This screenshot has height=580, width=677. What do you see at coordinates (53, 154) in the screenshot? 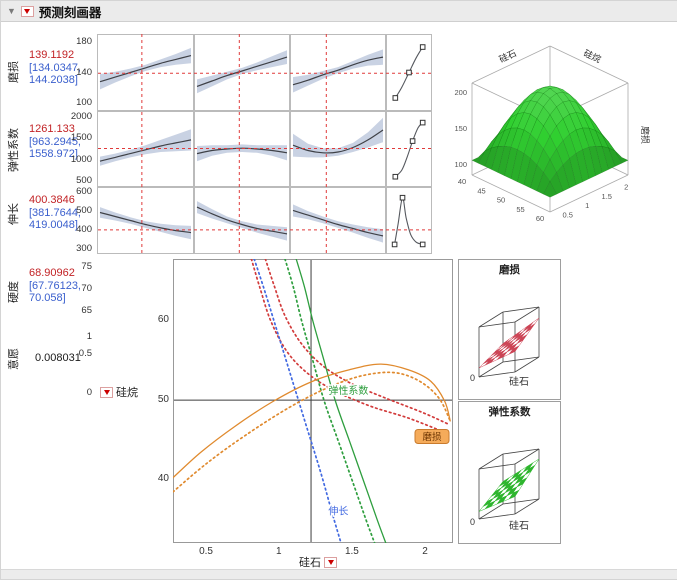
I see `response-ci-high: 1558.972]` at bounding box center [53, 154].